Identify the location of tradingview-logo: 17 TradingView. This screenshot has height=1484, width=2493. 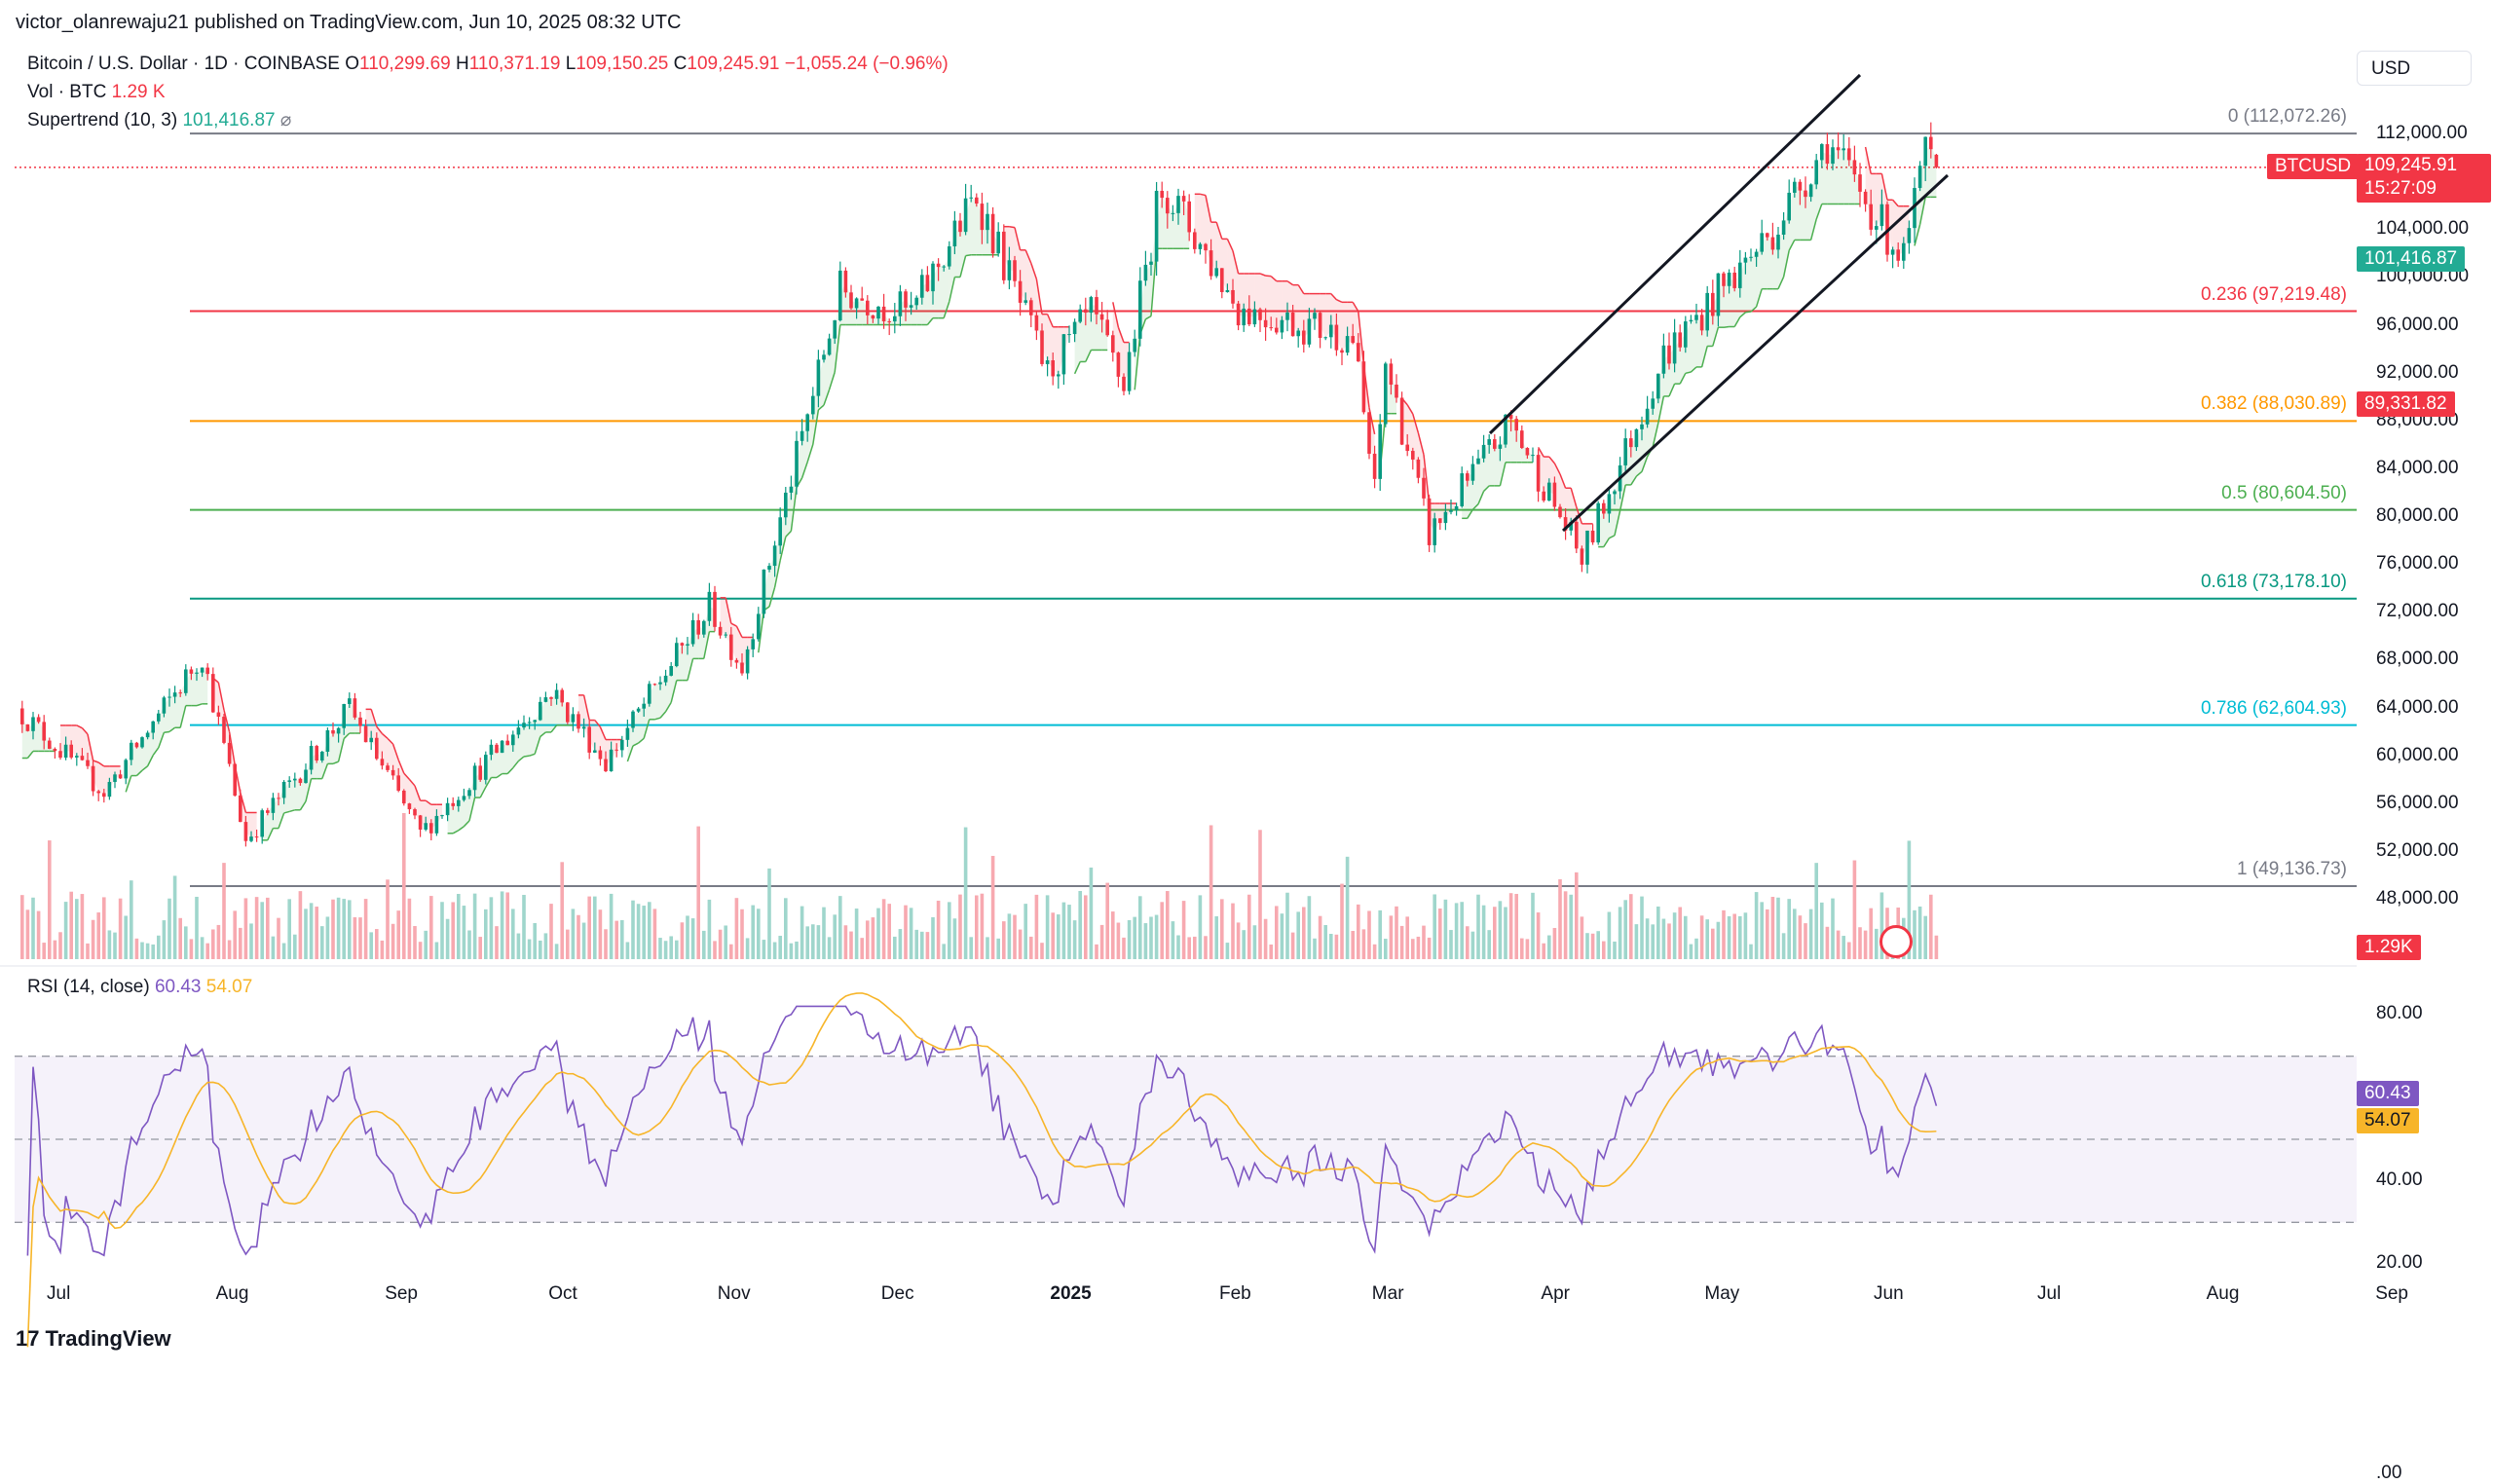
(94, 1339).